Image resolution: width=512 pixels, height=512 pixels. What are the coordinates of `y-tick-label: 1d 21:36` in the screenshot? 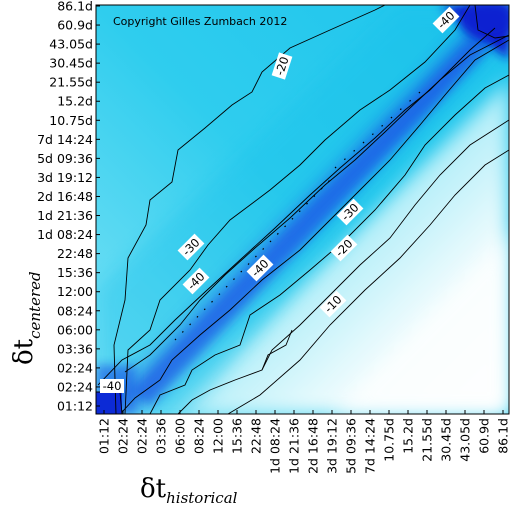 It's located at (65, 215).